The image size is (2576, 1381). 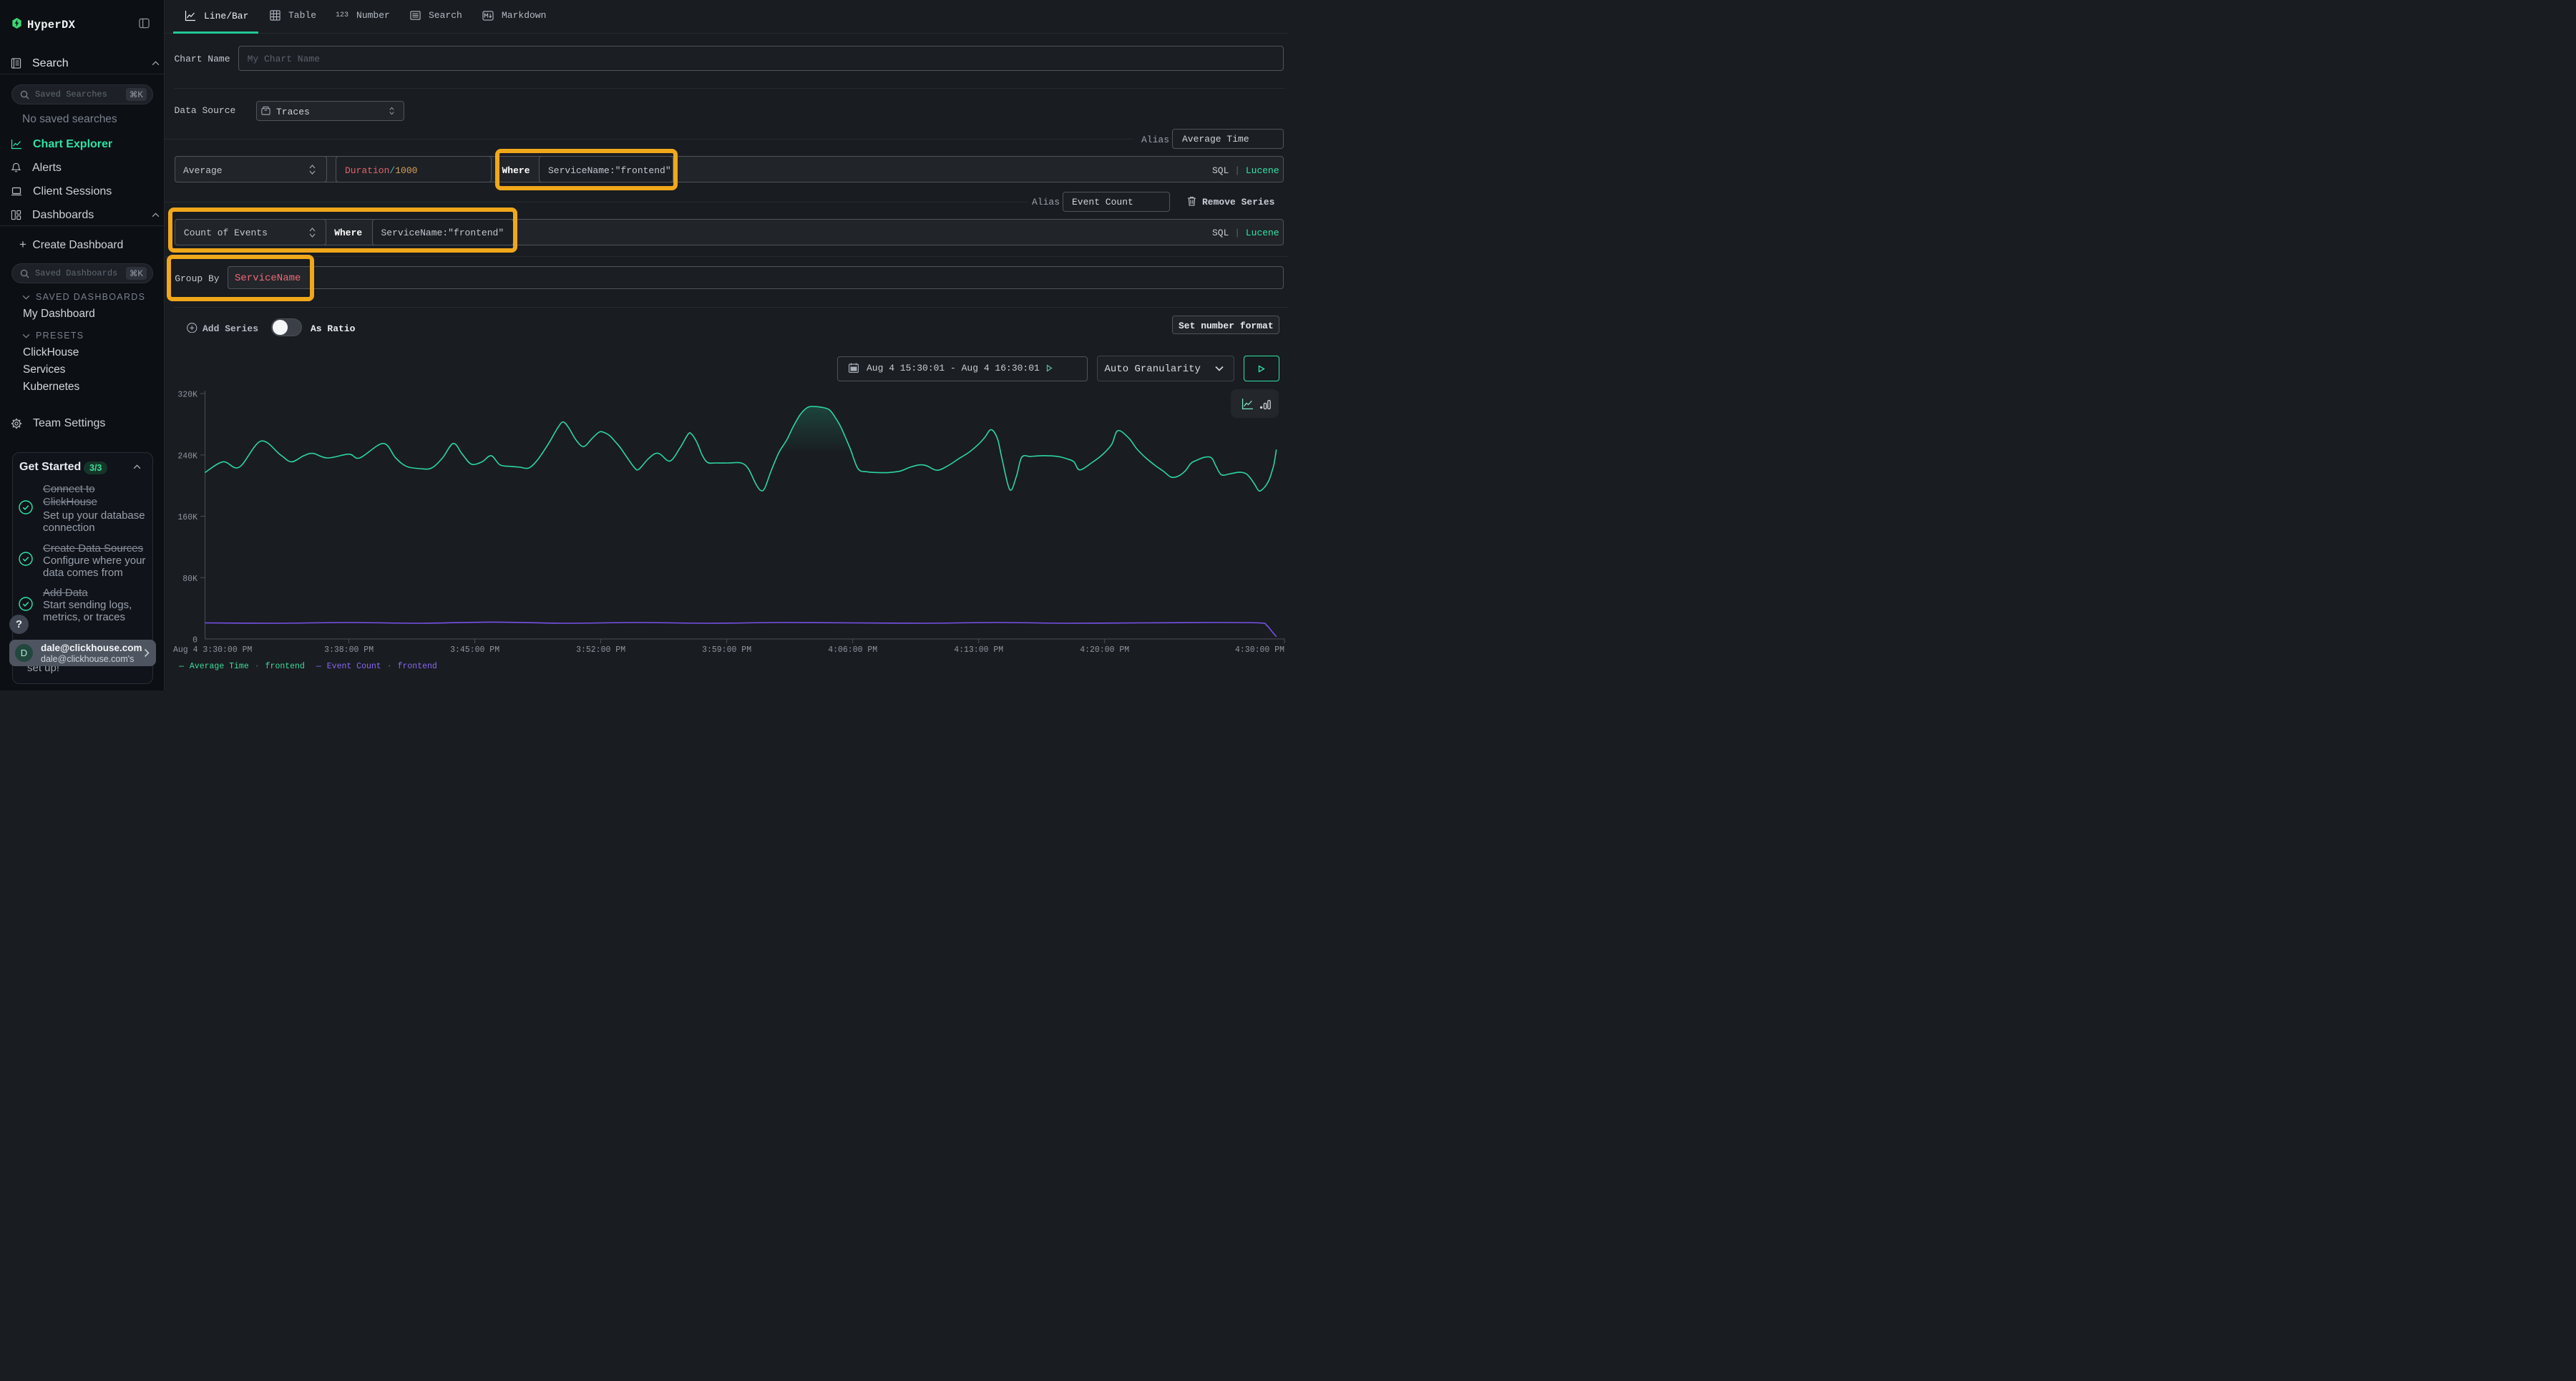 What do you see at coordinates (1104, 650) in the screenshot?
I see `svg-text: 4:20:00 PM` at bounding box center [1104, 650].